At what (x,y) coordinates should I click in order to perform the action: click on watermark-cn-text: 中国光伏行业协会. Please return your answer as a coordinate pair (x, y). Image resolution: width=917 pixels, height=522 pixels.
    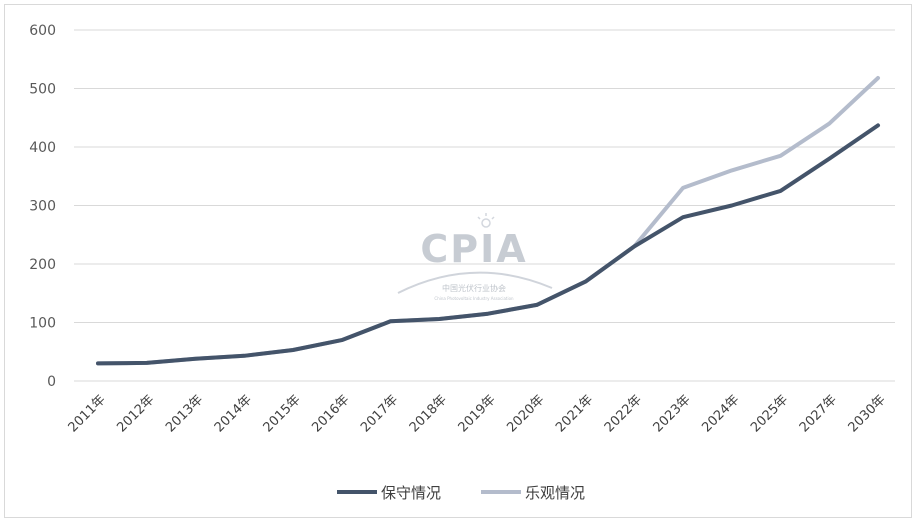
    Looking at the image, I should click on (474, 288).